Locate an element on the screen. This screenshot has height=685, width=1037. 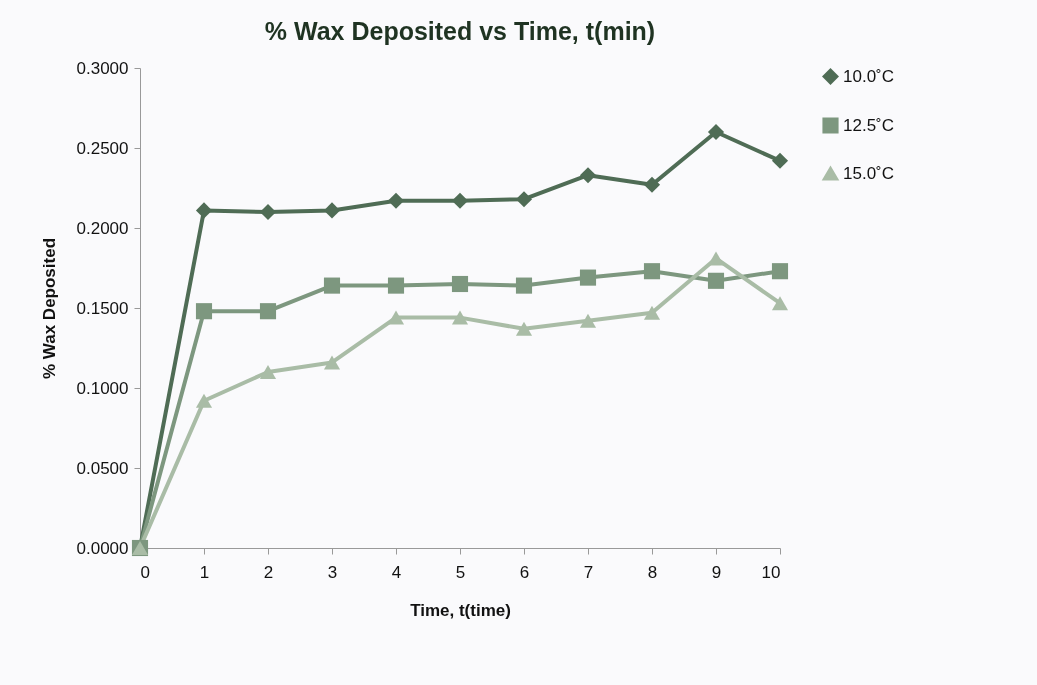
legend-label: 12.5˚C is located at coordinates (869, 125).